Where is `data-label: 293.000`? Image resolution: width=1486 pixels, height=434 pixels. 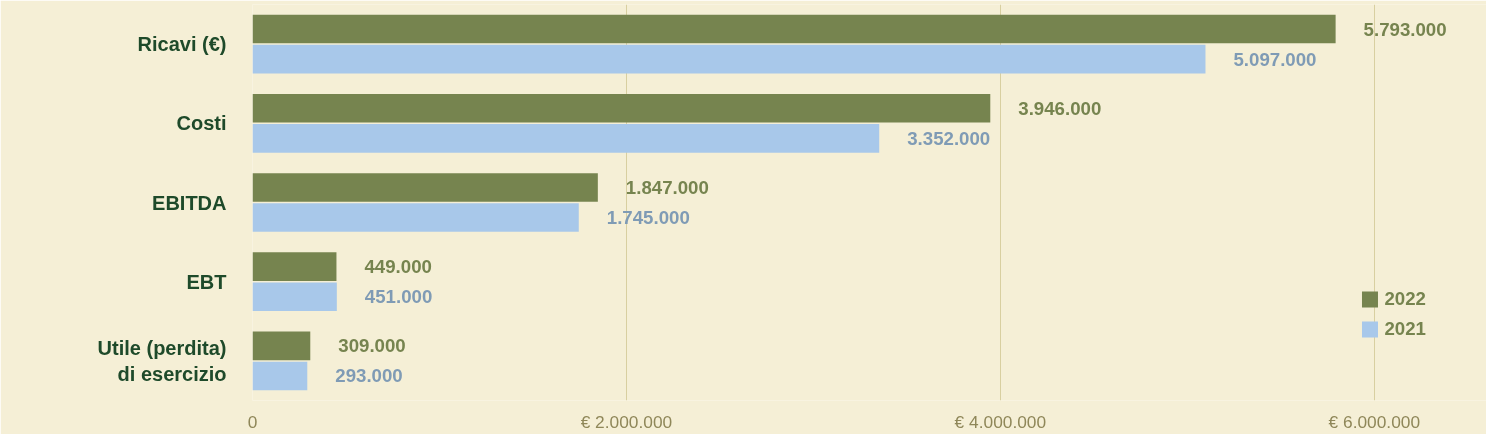
data-label: 293.000 is located at coordinates (369, 376).